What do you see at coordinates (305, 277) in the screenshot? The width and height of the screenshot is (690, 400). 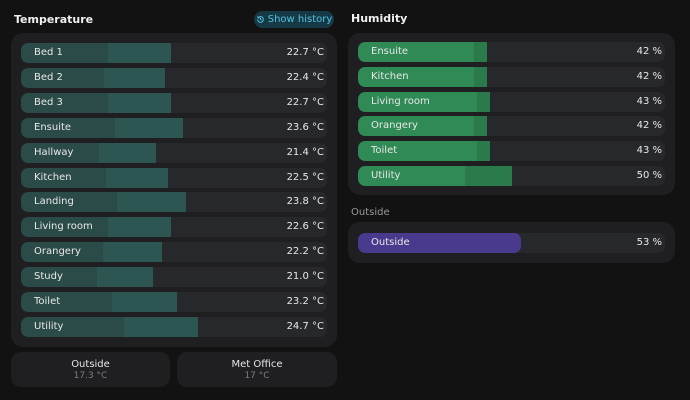 I see `temperature-value: 21.0 °C` at bounding box center [305, 277].